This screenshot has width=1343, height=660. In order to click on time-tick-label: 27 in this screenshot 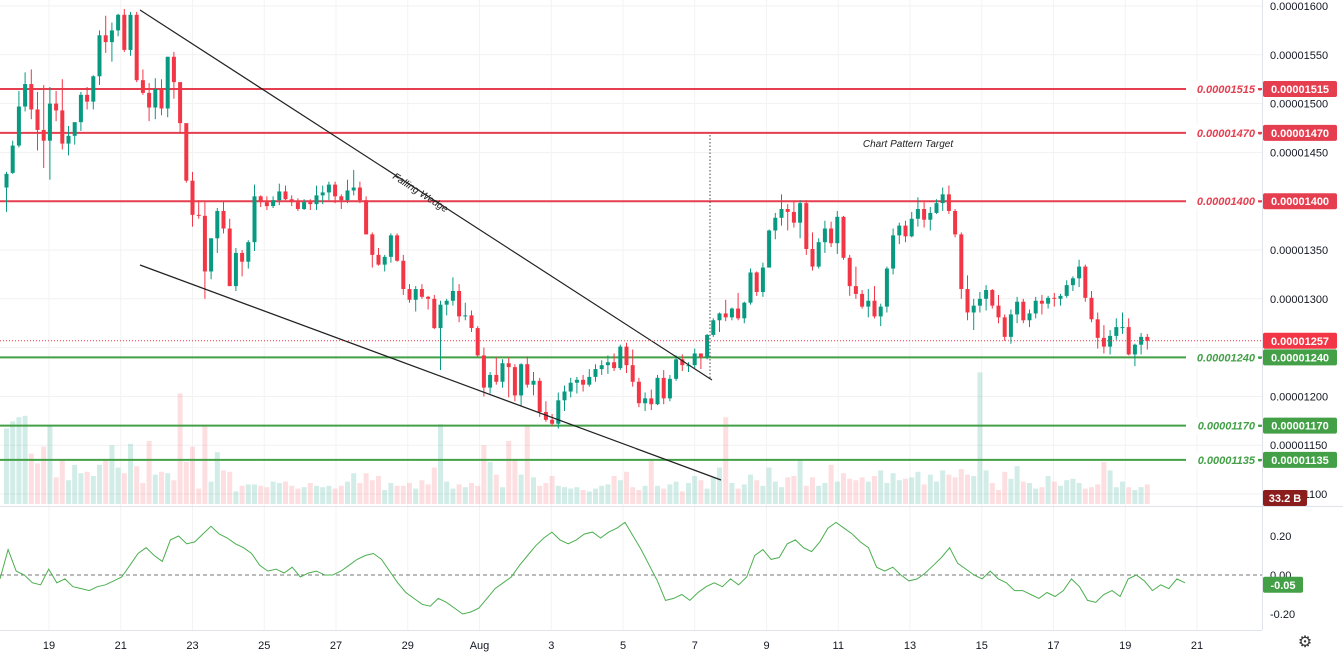, I will do `click(336, 646)`.